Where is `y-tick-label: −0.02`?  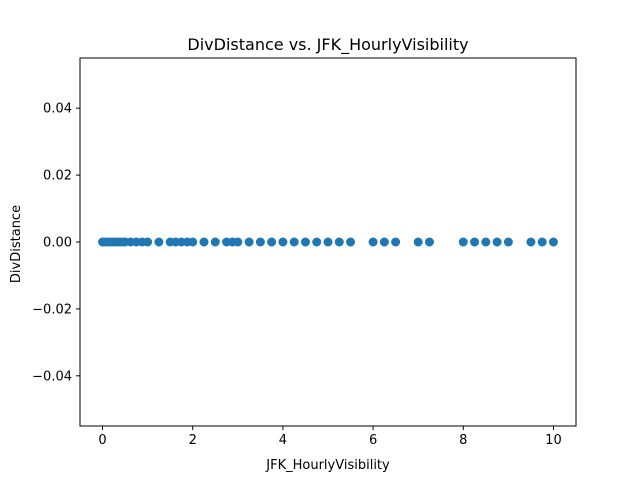
y-tick-label: −0.02 is located at coordinates (52, 309).